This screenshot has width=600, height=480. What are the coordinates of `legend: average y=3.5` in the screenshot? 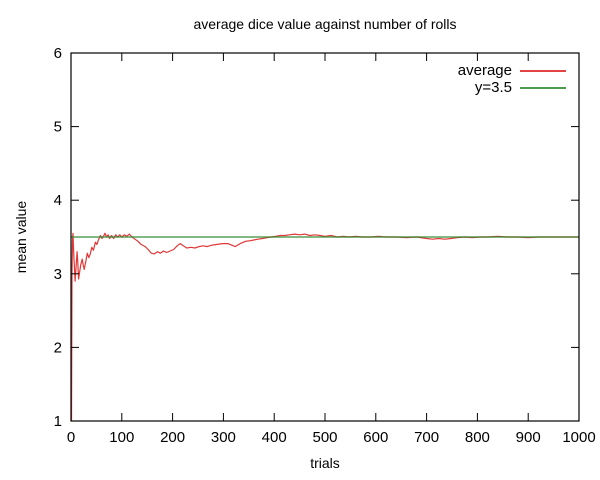 It's located at (512, 79).